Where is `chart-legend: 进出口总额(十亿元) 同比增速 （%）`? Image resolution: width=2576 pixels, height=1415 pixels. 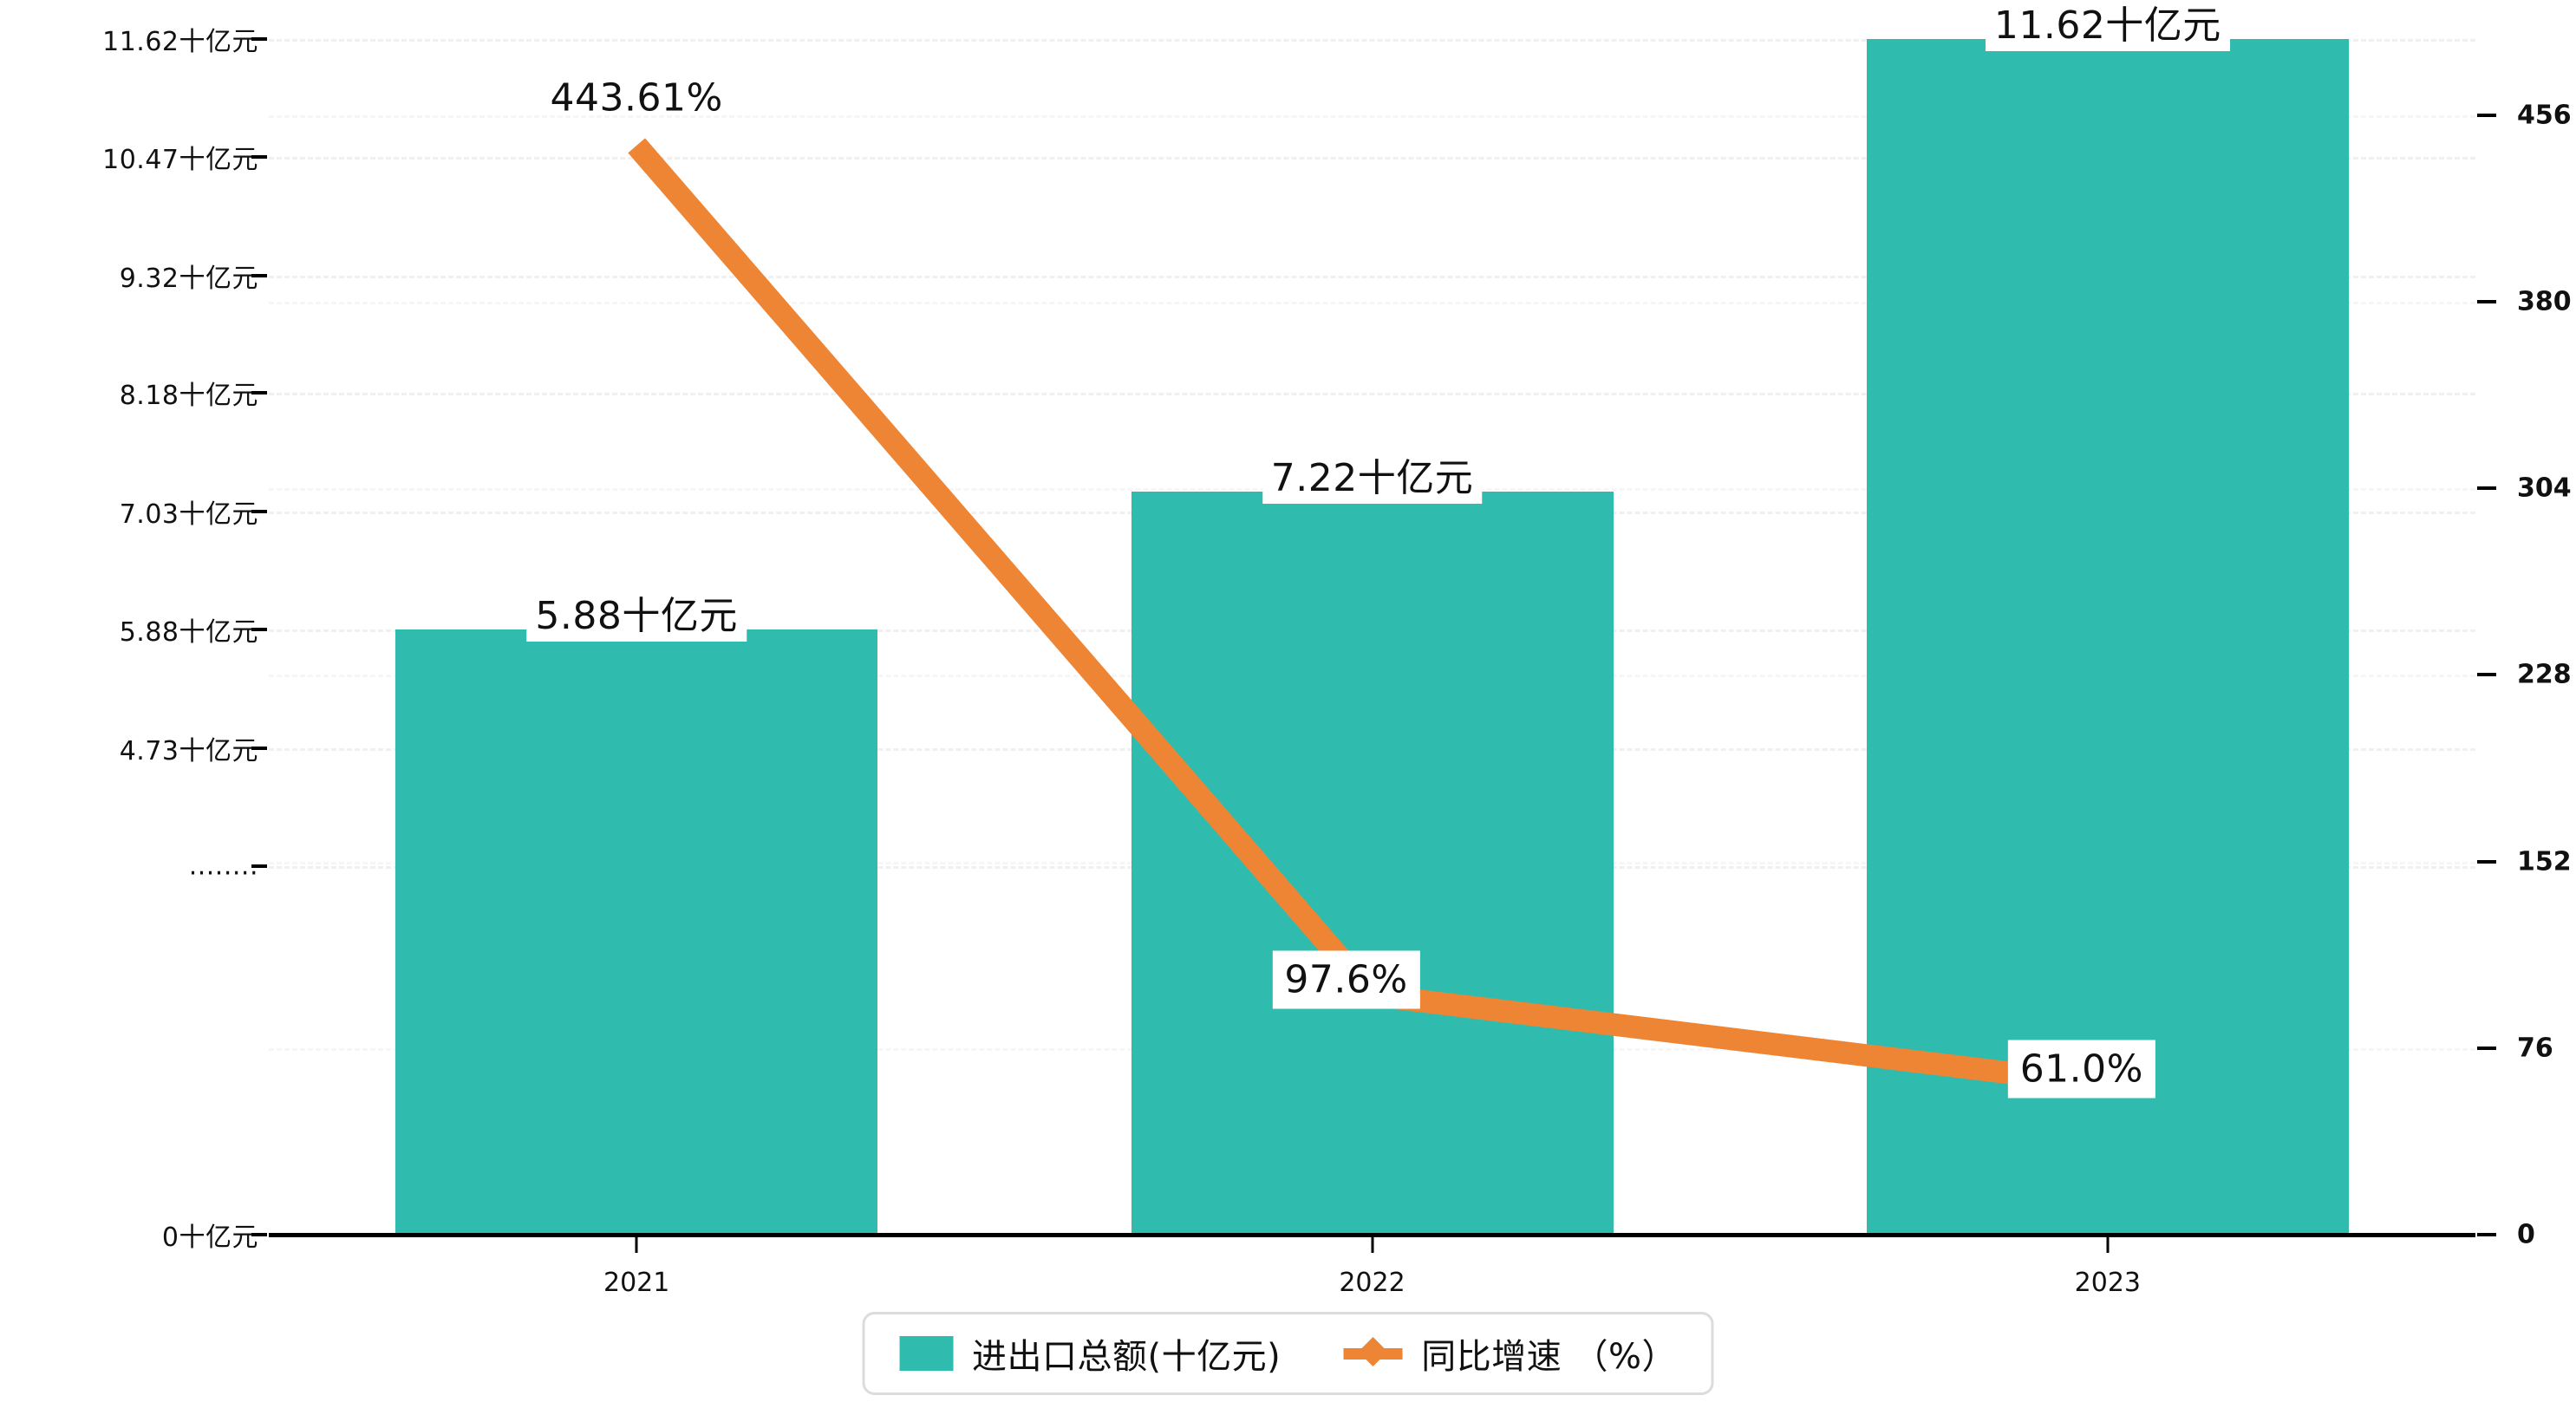 chart-legend: 进出口总额(十亿元) 同比增速 （%） is located at coordinates (1288, 1353).